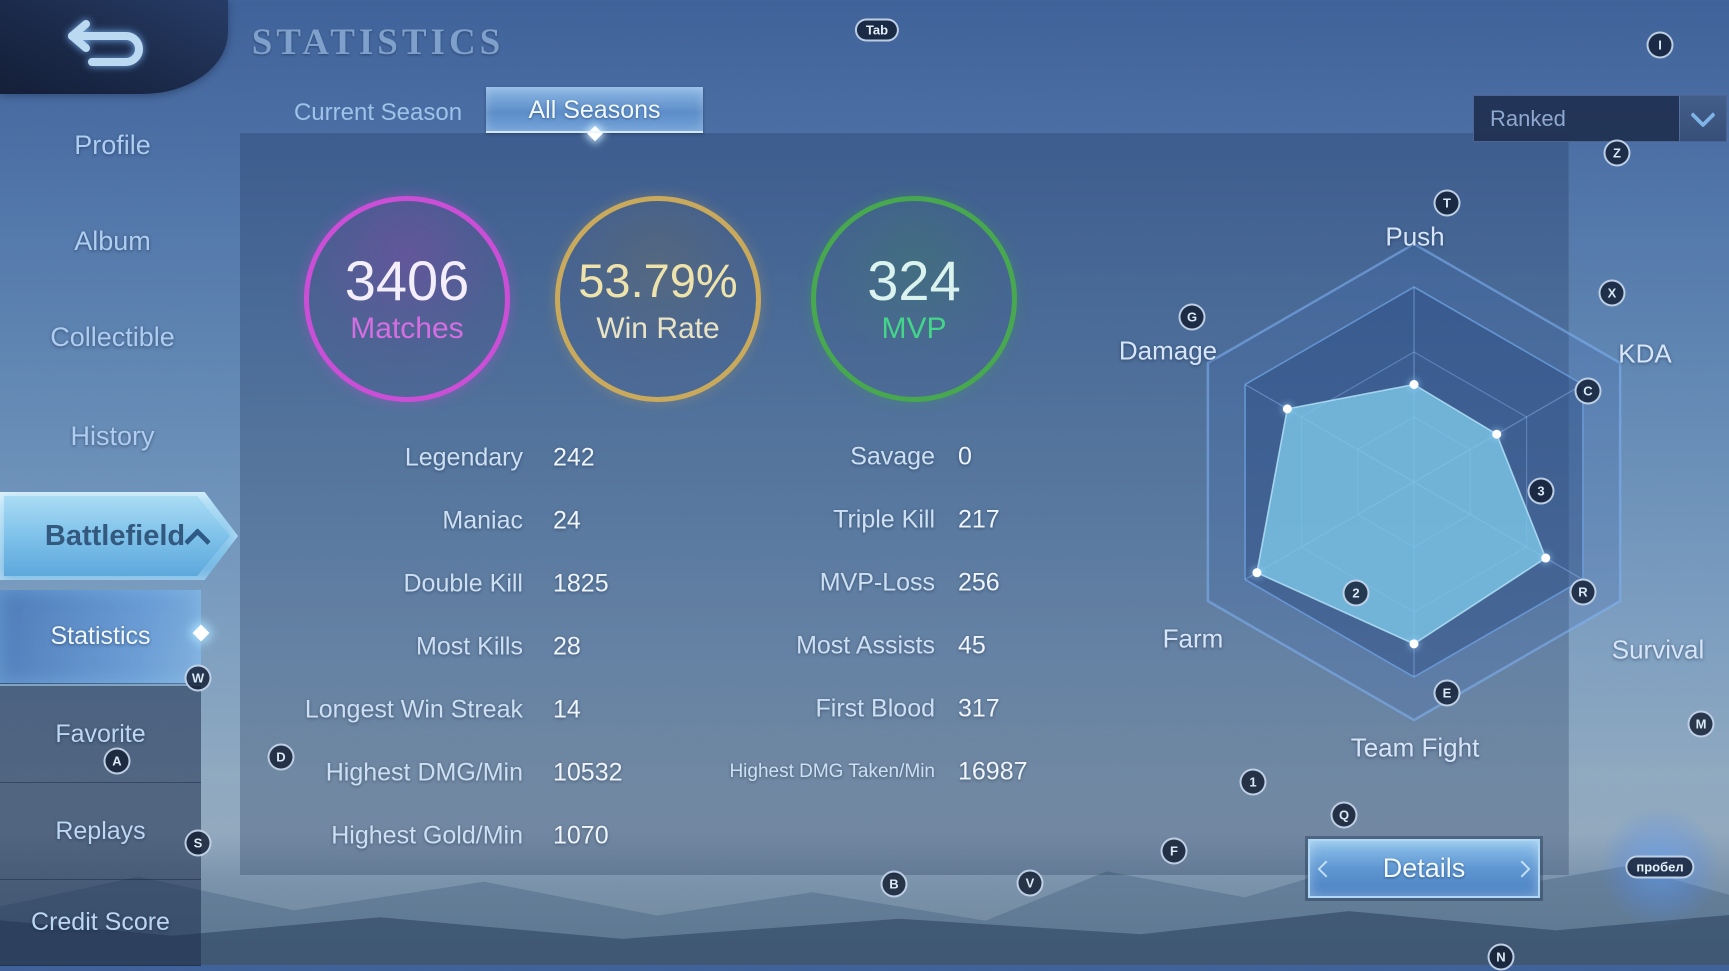 The height and width of the screenshot is (971, 1729). Describe the element at coordinates (581, 583) in the screenshot. I see `stat-value: 1825` at that location.